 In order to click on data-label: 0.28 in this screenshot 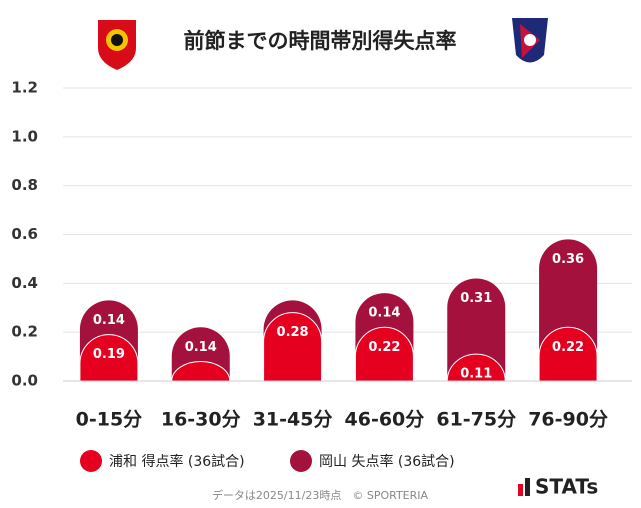, I will do `click(293, 332)`.